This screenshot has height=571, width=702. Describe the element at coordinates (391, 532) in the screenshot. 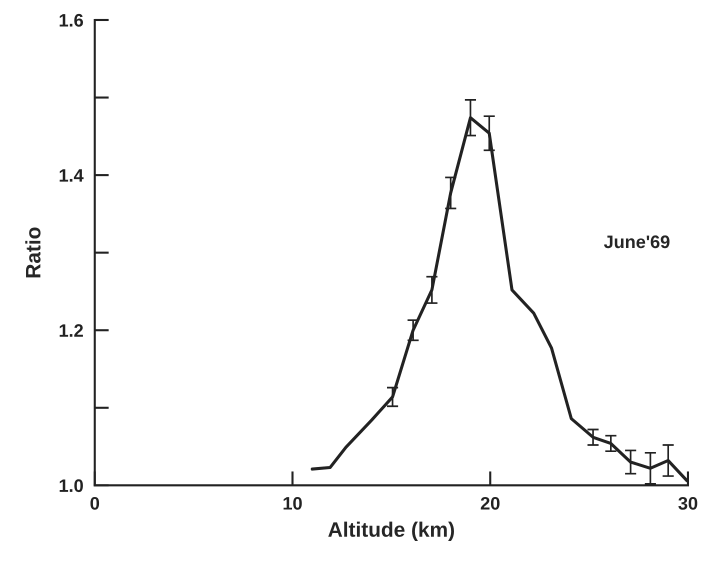

I see `x-axis-title: Altitude (km)` at that location.